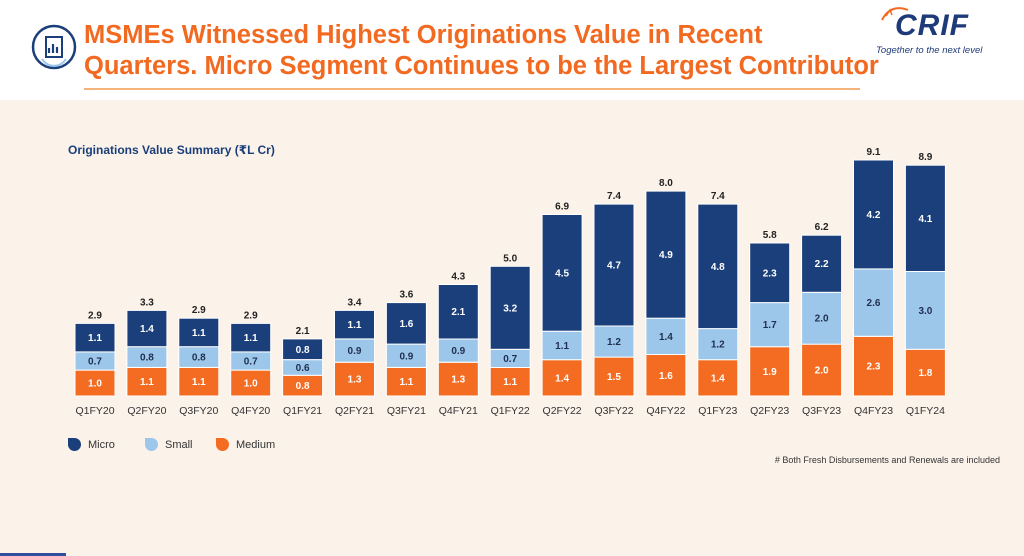  What do you see at coordinates (562, 273) in the screenshot?
I see `data-label-micro: 4.5` at bounding box center [562, 273].